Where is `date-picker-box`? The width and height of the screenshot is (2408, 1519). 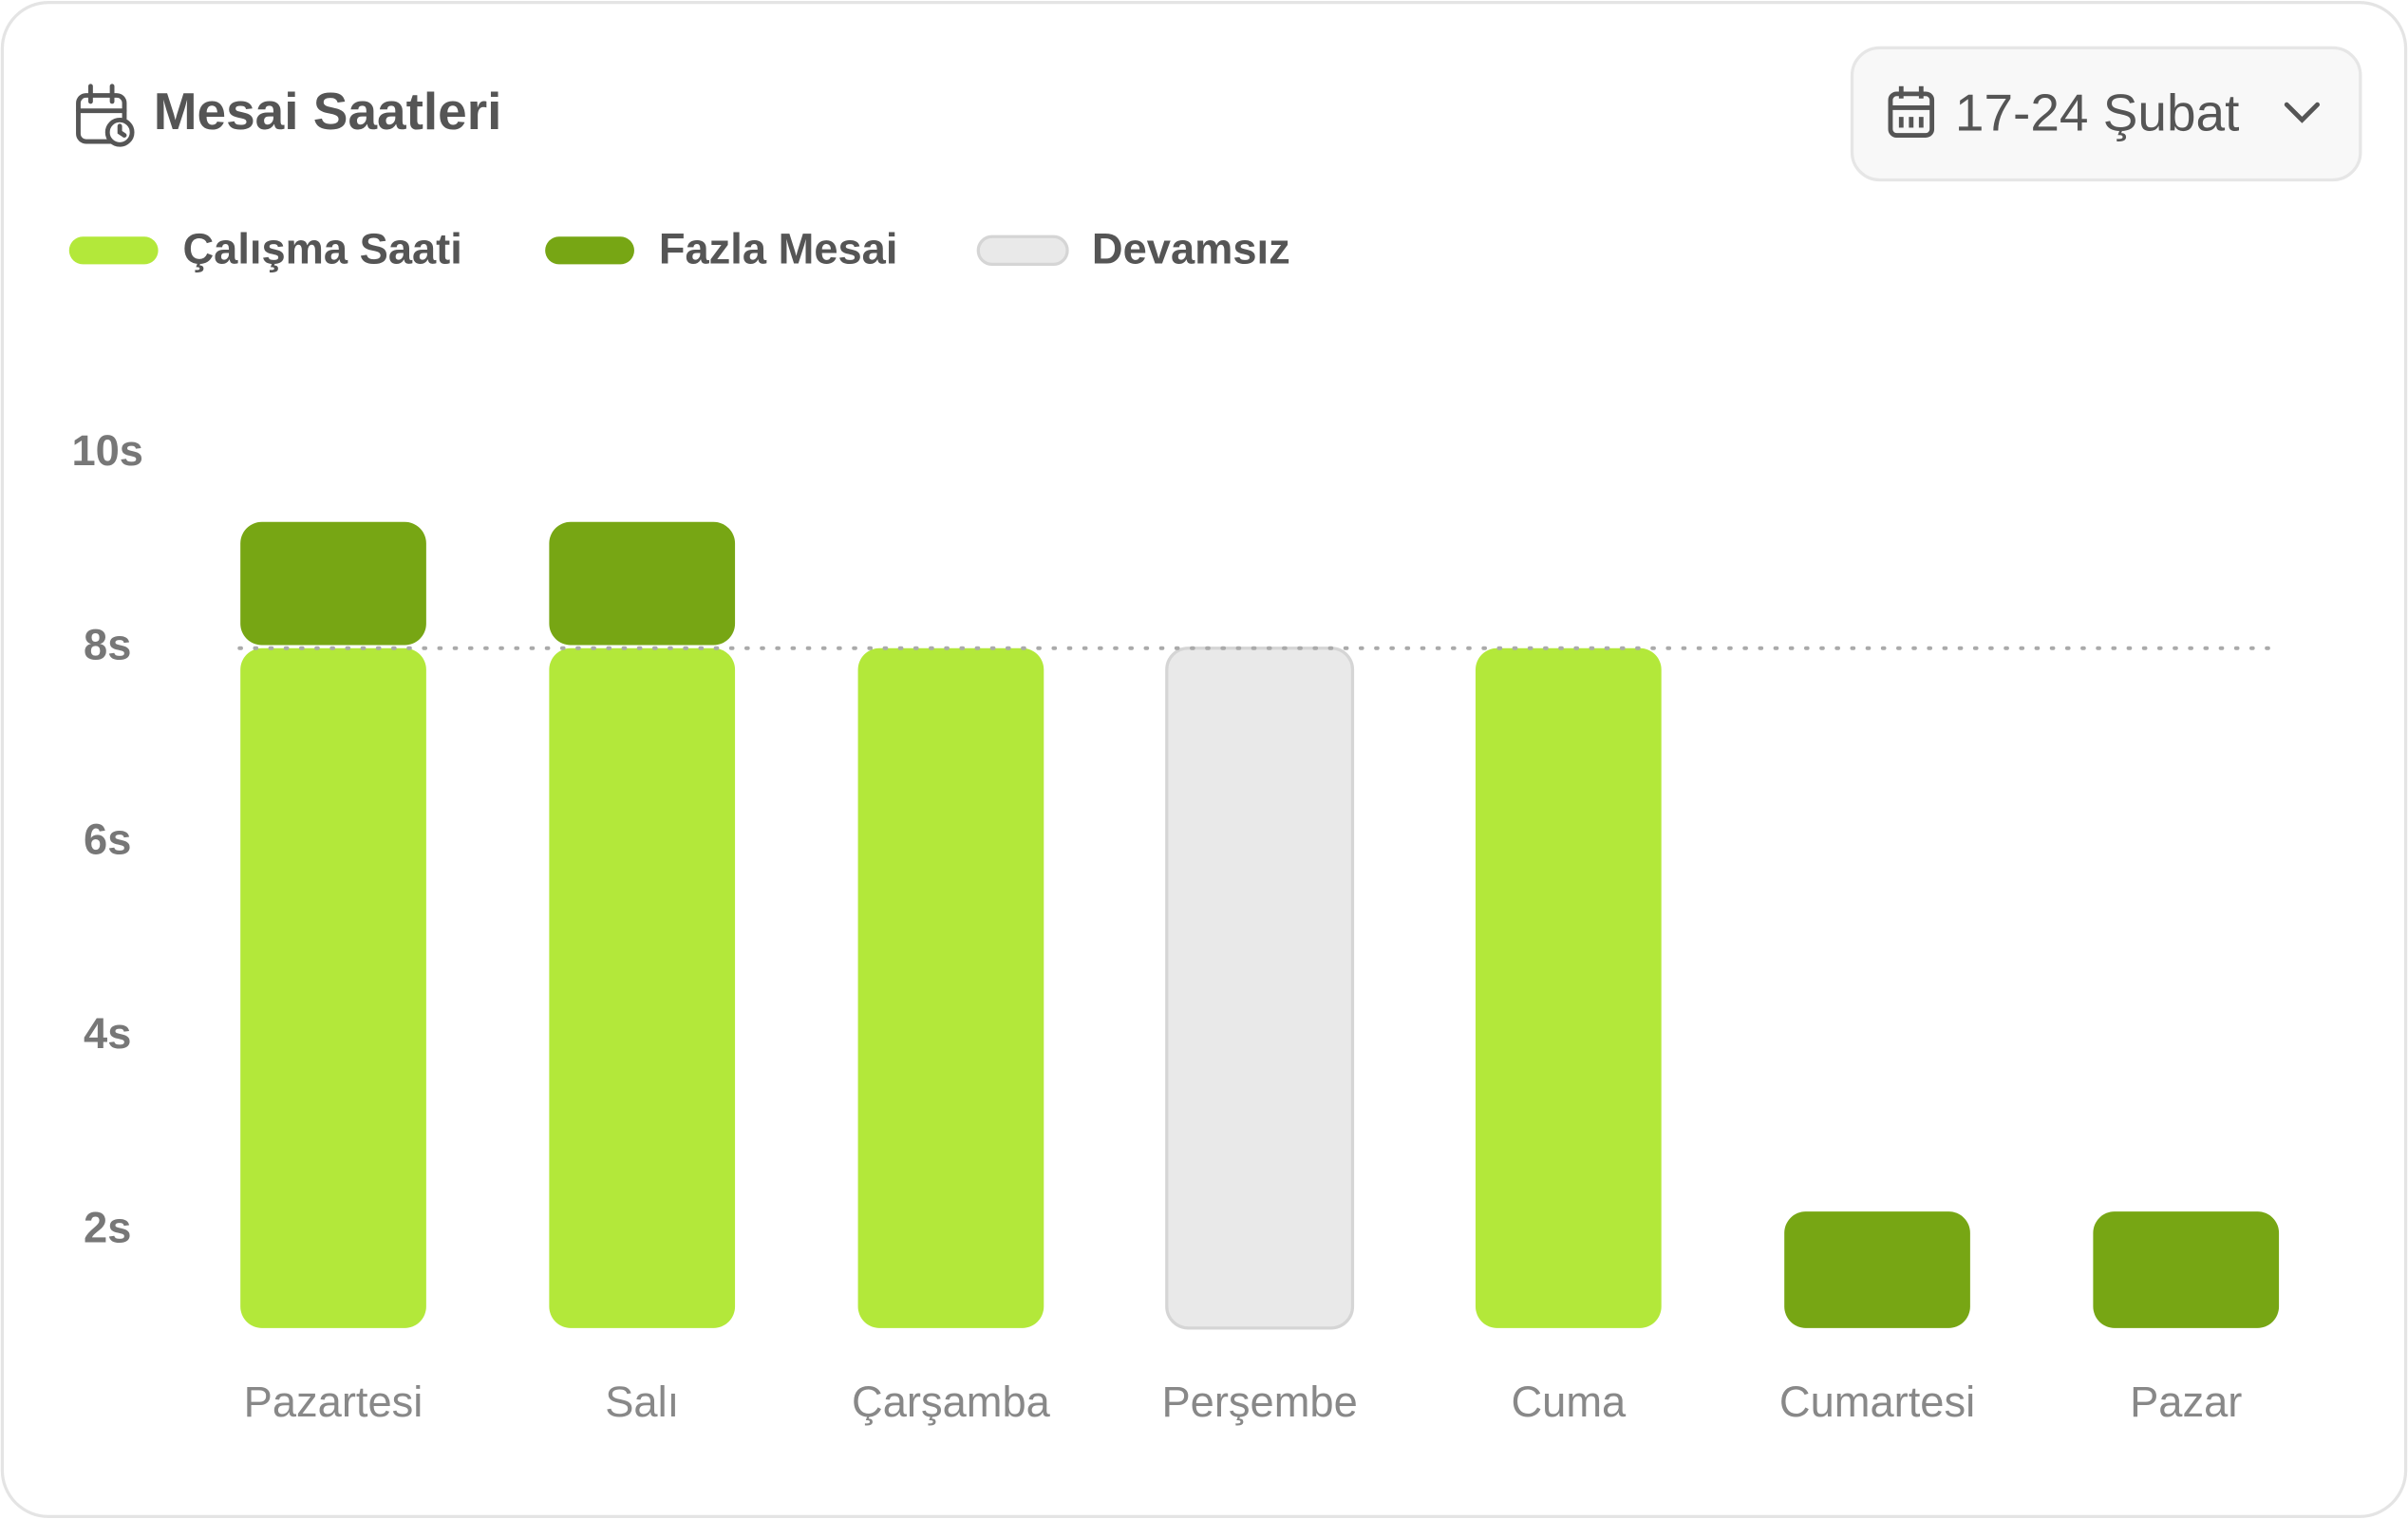
date-picker-box is located at coordinates (2106, 114).